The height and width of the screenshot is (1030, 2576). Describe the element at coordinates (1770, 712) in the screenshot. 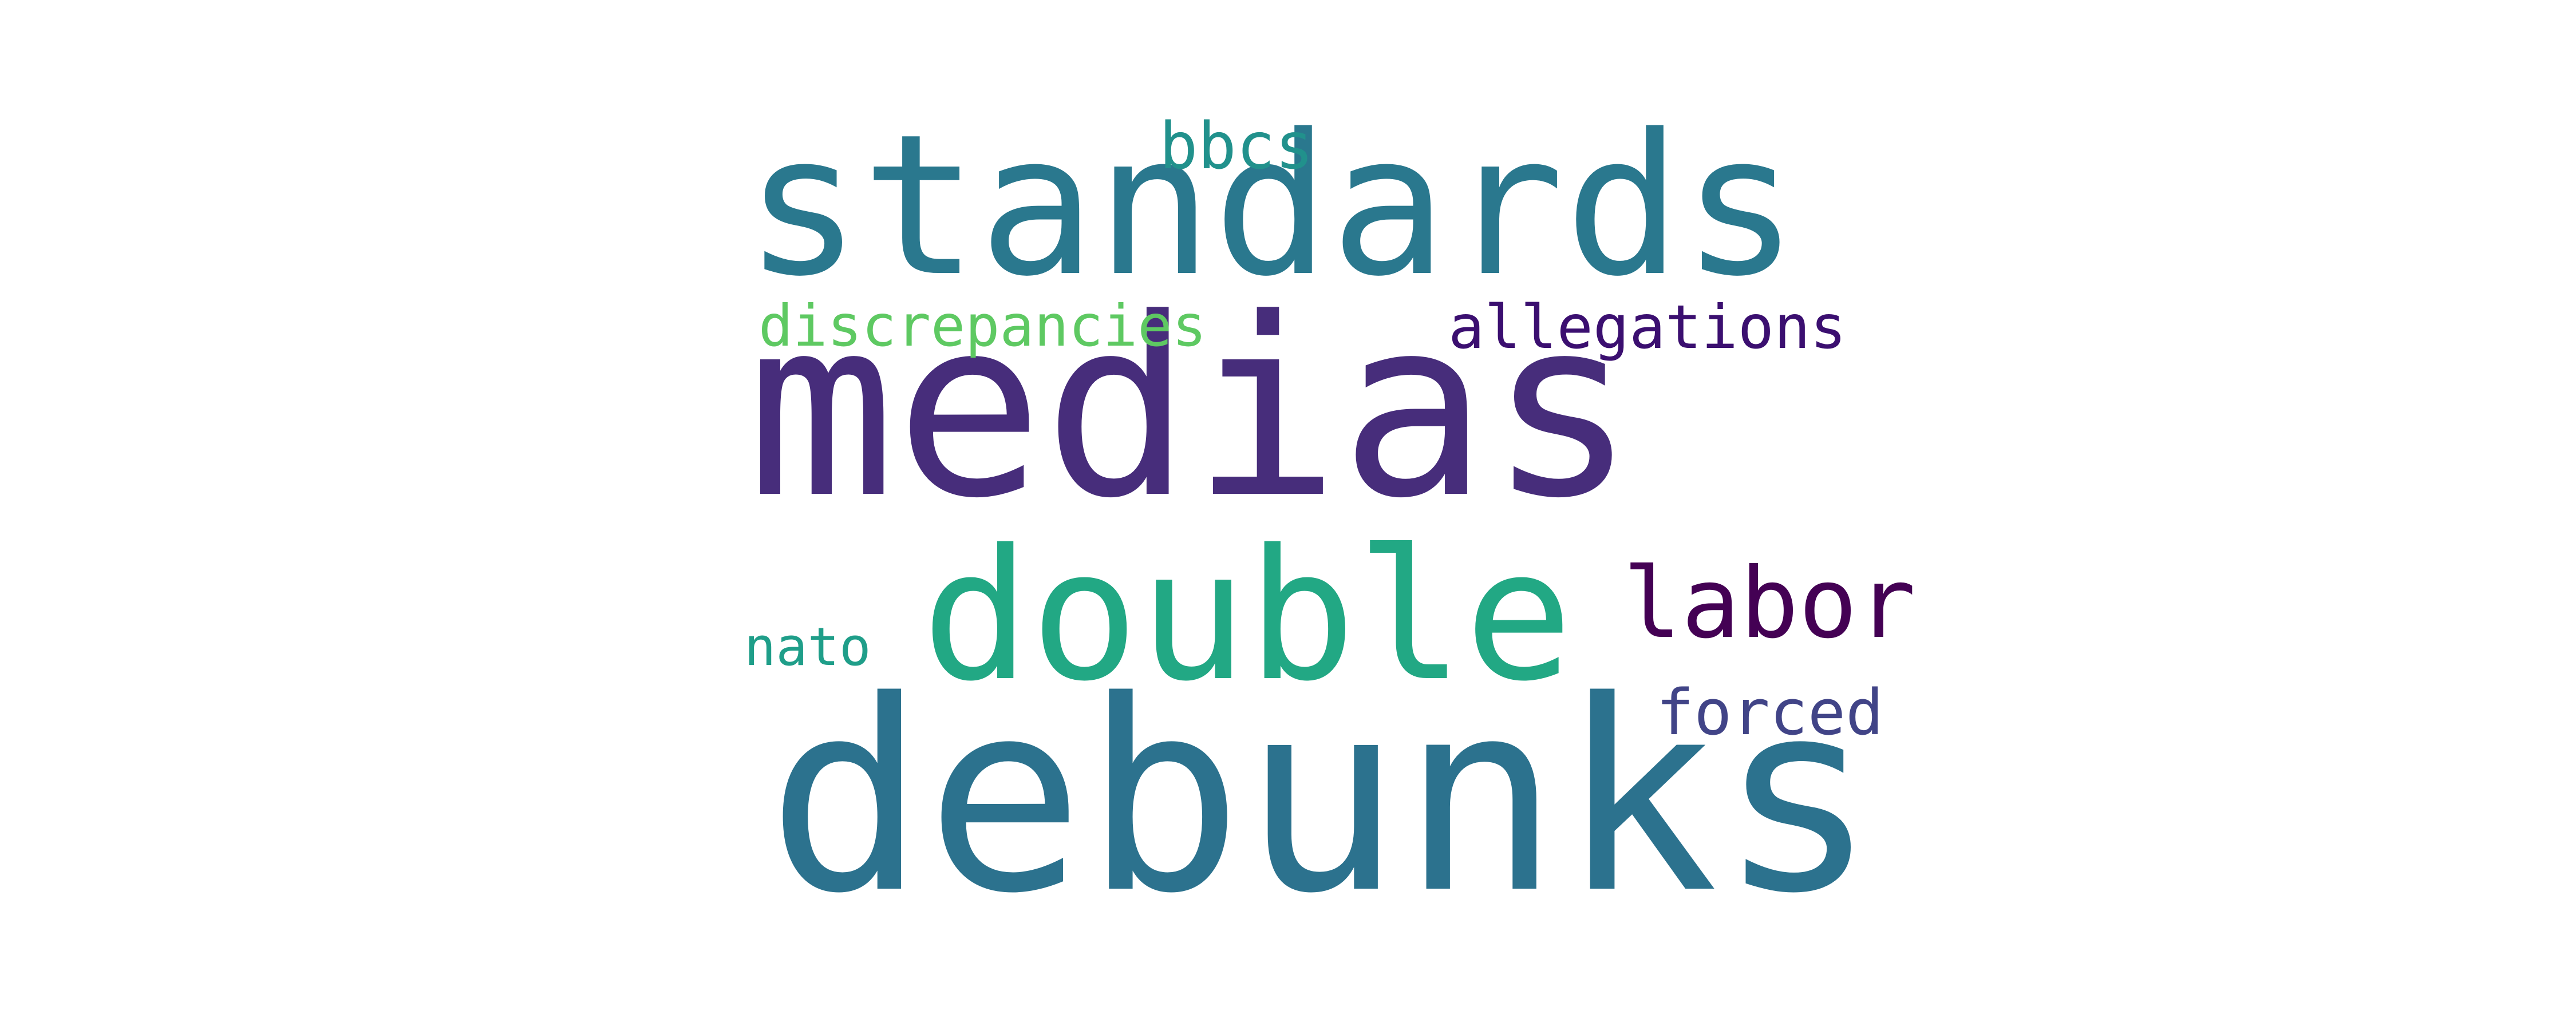

I see `word-forced: forced` at that location.